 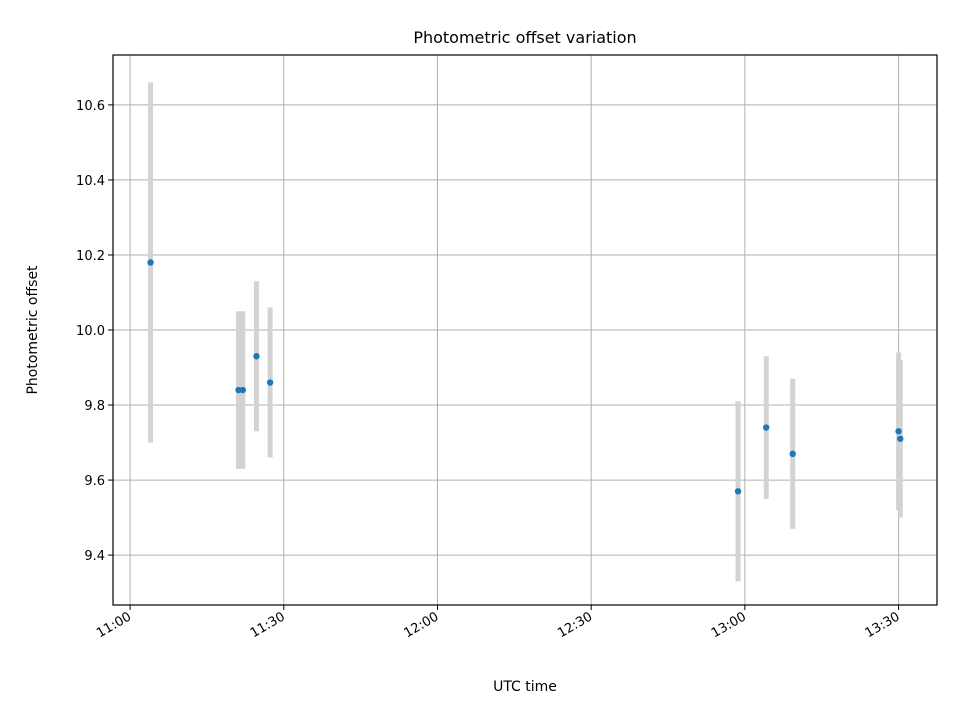 I want to click on y-tick-label: 10.2, so click(x=90, y=256).